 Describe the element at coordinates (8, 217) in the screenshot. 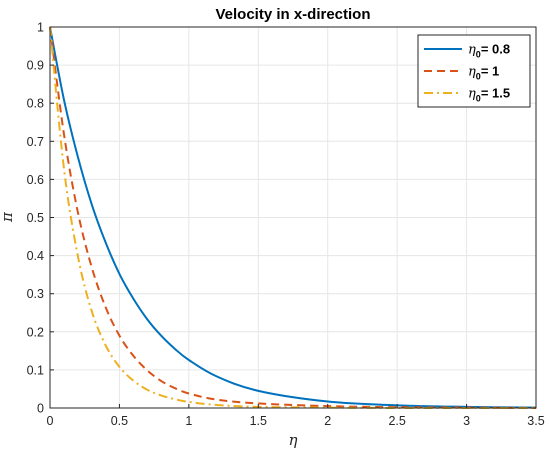

I see `y-axis-label: π` at that location.